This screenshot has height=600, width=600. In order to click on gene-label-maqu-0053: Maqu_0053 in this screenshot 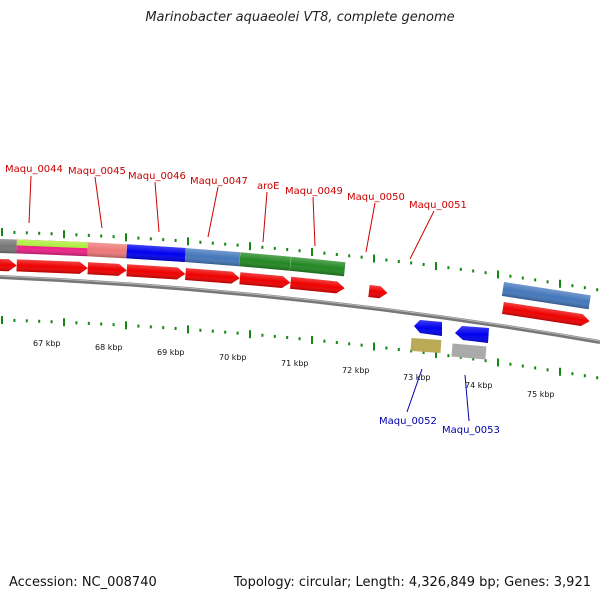, I will do `click(471, 430)`.